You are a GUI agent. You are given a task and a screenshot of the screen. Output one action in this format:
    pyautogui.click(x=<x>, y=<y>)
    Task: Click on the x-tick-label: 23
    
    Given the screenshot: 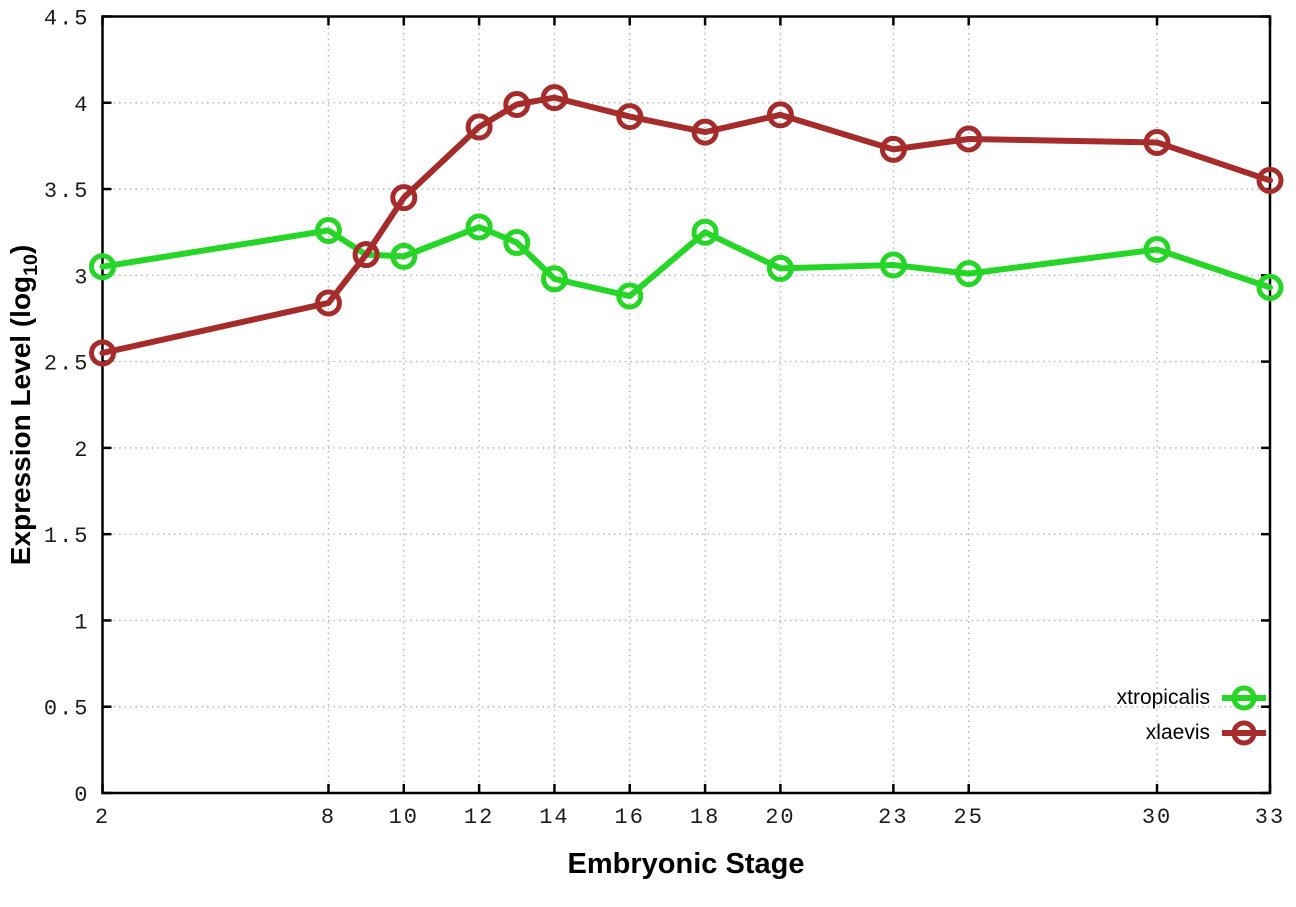 What is the action you would take?
    pyautogui.click(x=893, y=817)
    